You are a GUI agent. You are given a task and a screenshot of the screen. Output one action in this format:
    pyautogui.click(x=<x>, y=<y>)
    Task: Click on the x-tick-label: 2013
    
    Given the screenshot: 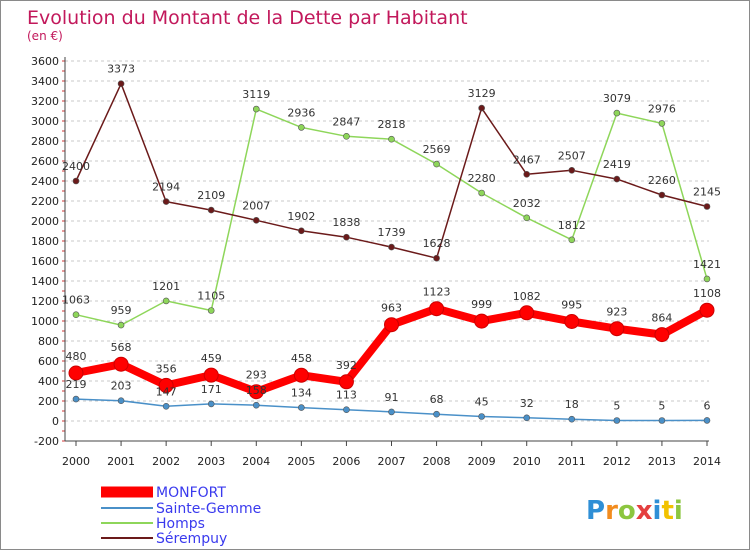 What is the action you would take?
    pyautogui.click(x=662, y=461)
    